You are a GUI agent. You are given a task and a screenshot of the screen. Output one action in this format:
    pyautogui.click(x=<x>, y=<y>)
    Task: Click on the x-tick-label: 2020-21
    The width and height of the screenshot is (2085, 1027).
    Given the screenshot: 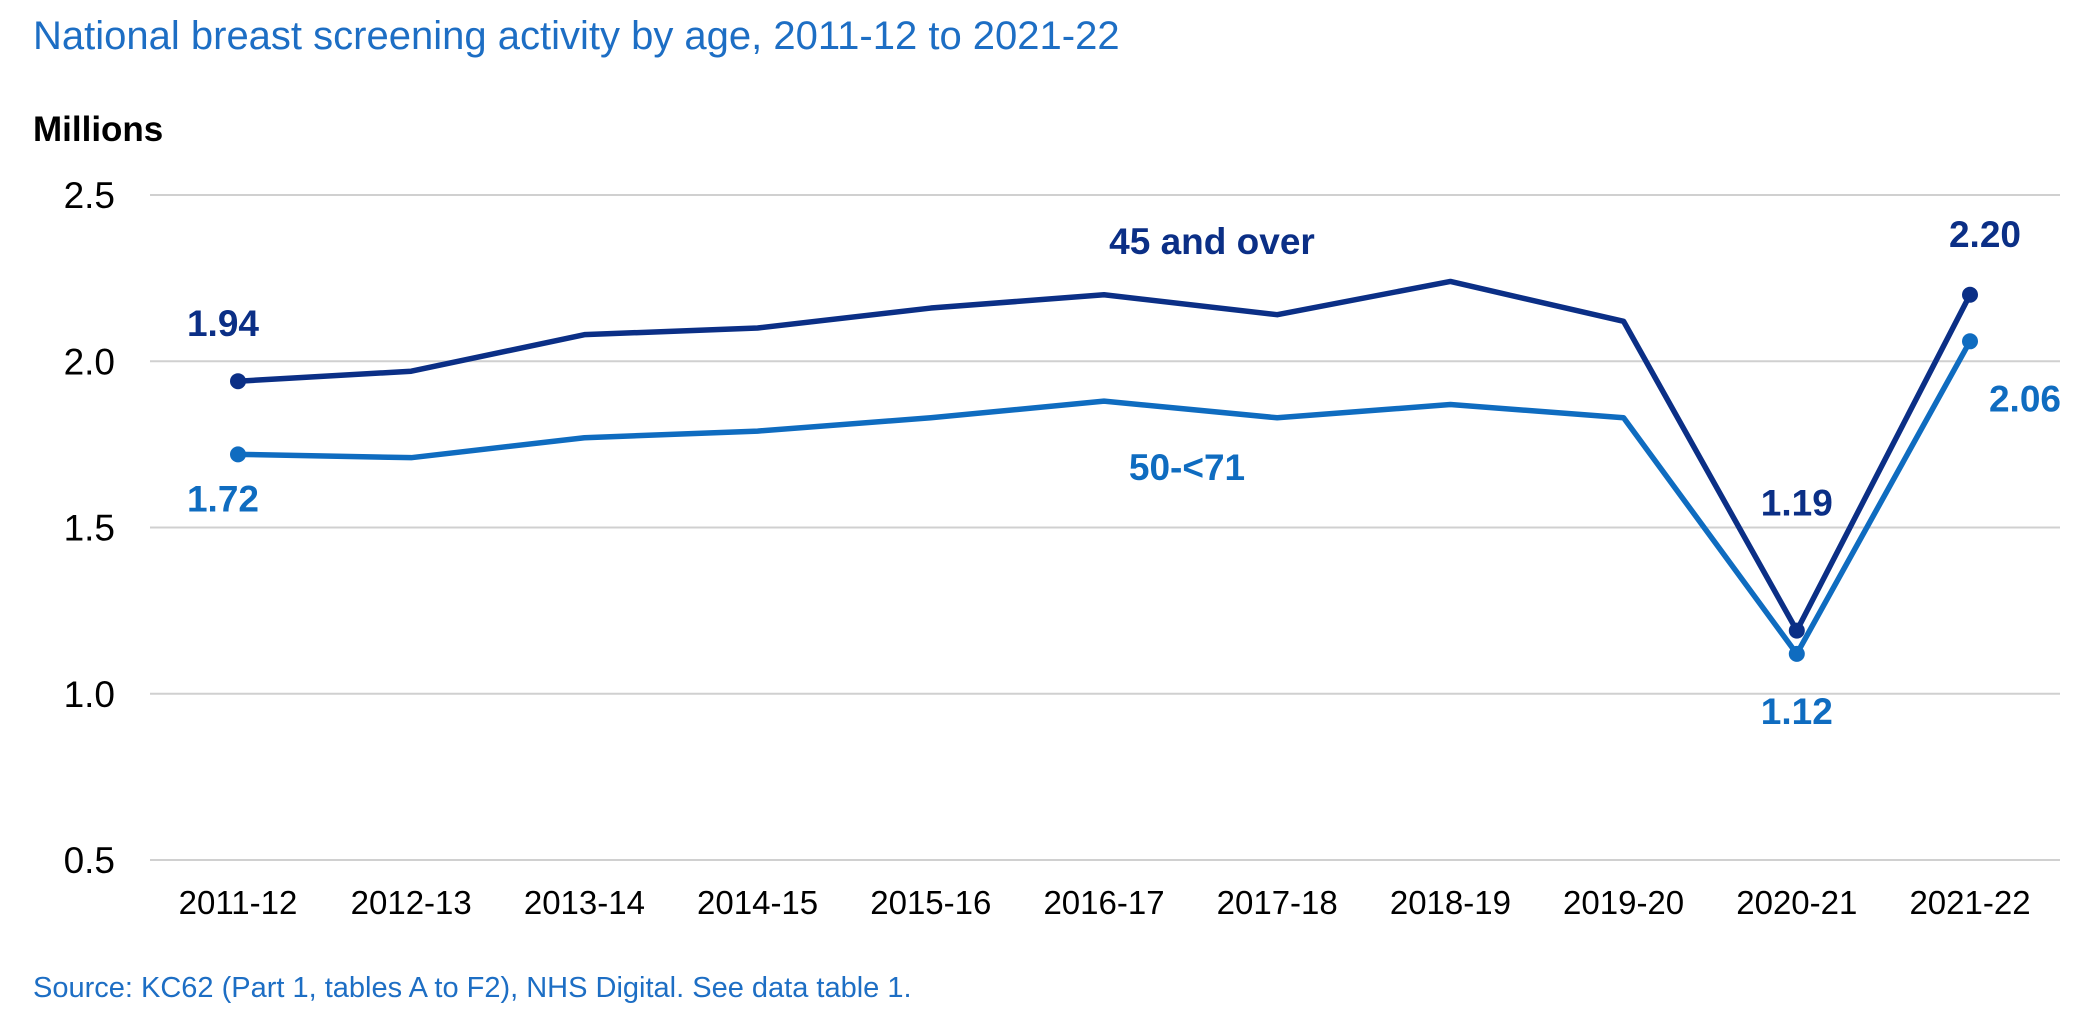 What is the action you would take?
    pyautogui.click(x=1796, y=902)
    